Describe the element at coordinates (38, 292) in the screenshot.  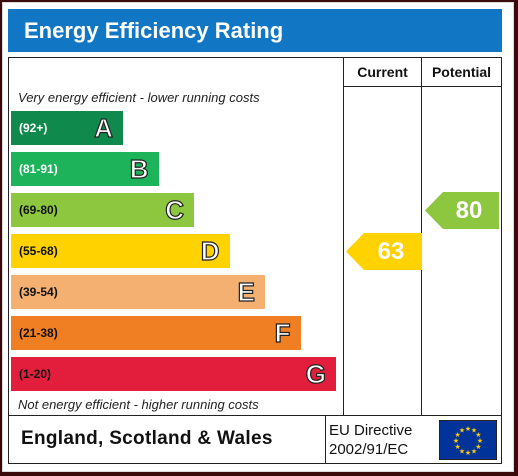
I see `band-range: (39-54)` at that location.